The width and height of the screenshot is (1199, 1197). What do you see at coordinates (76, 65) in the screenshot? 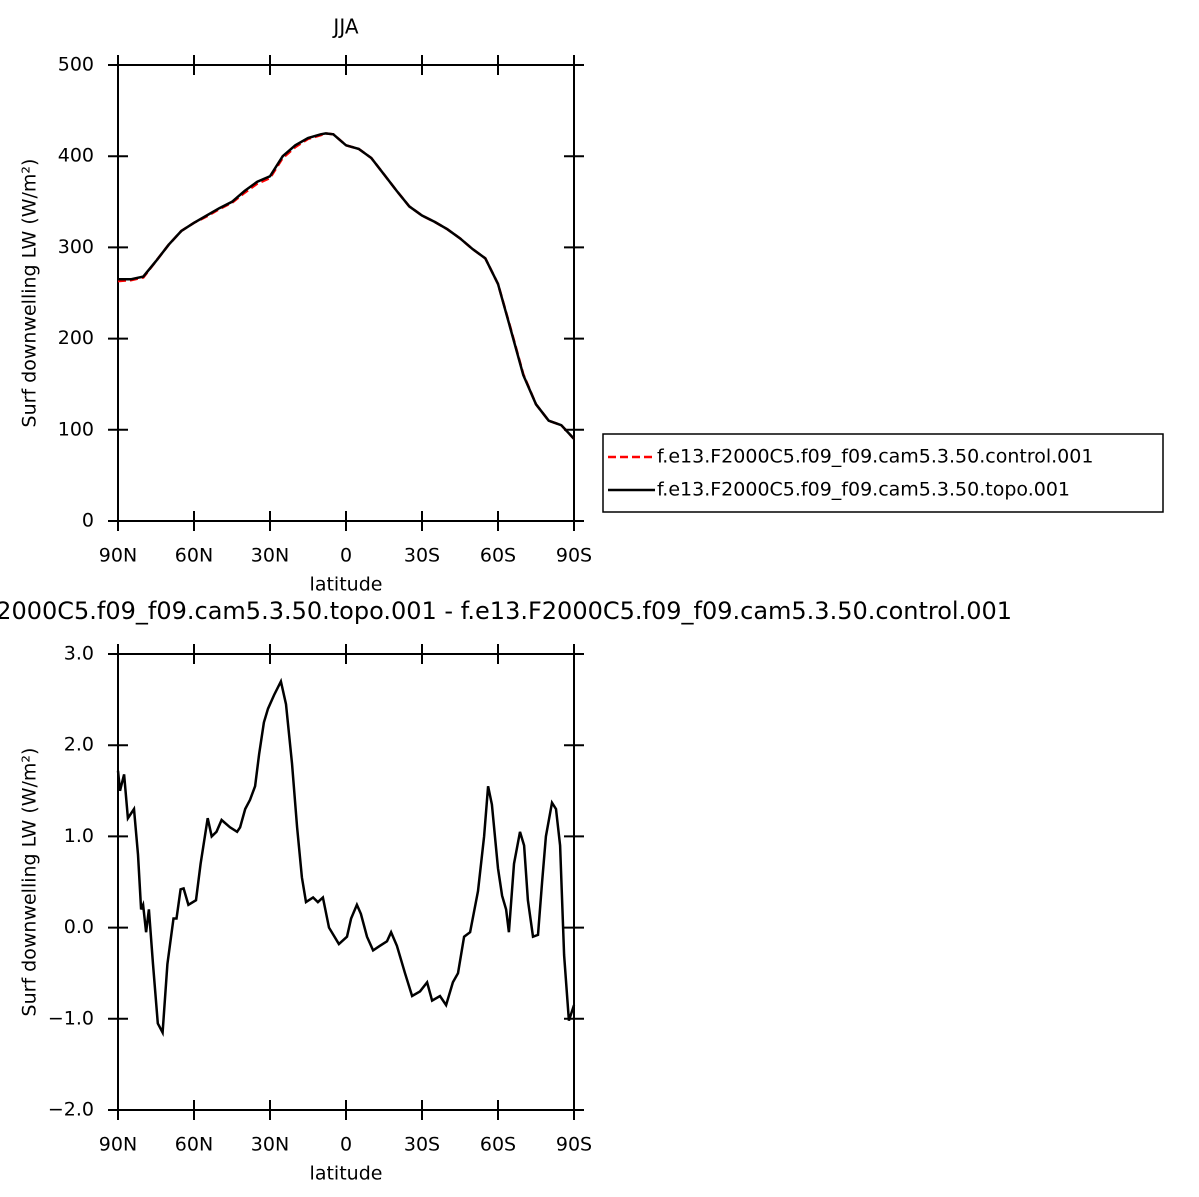
I see `y-tick-label: 500` at bounding box center [76, 65].